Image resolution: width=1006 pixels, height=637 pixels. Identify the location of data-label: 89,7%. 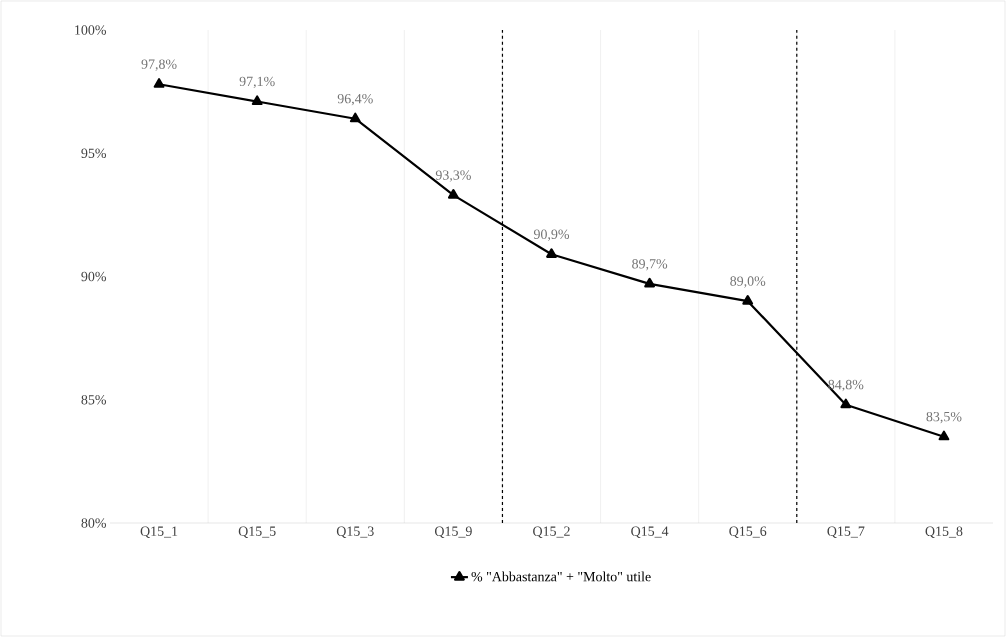
(650, 265).